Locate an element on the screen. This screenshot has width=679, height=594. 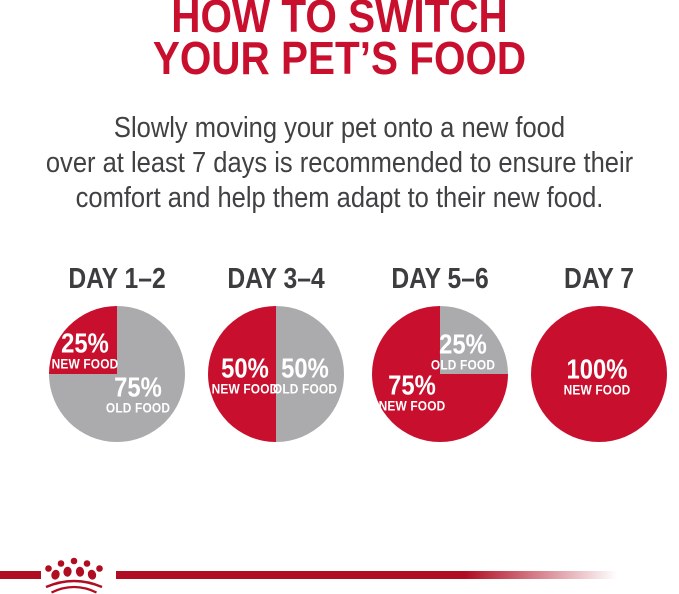
subtitle-line-1: Slowly moving your pet onto a new food is located at coordinates (339, 128).